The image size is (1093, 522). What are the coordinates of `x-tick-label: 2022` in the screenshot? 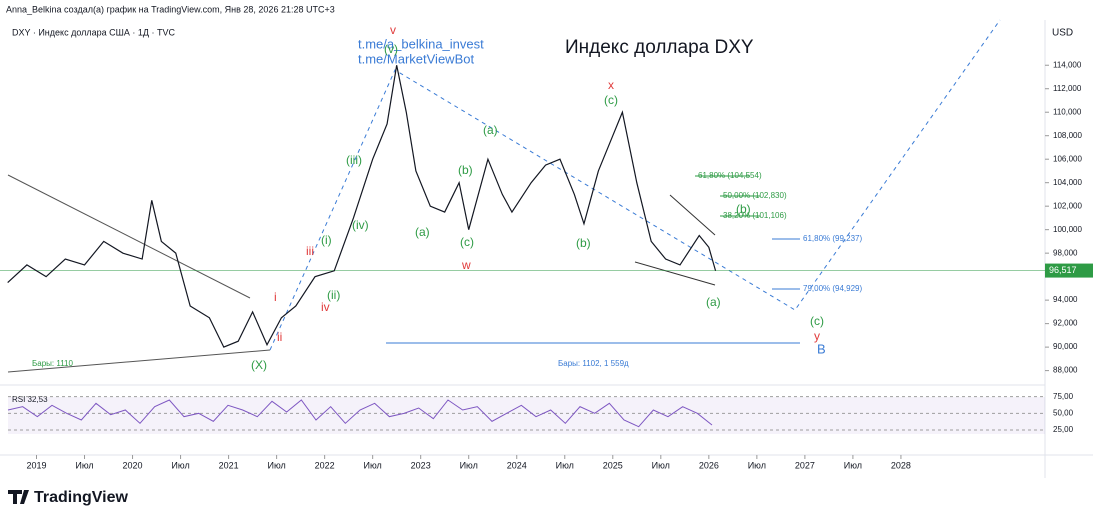 It's located at (325, 465).